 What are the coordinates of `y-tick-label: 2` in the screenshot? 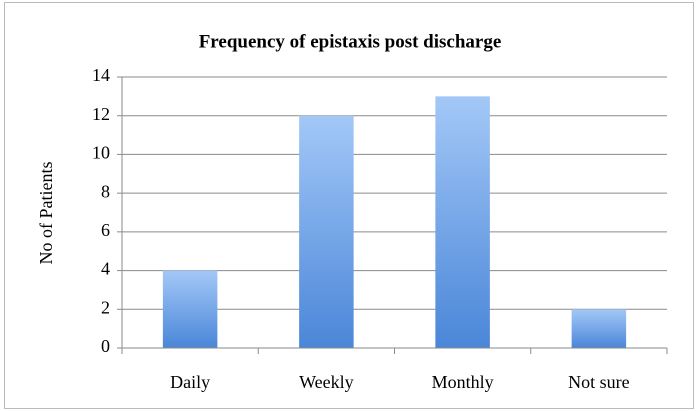 It's located at (105, 307).